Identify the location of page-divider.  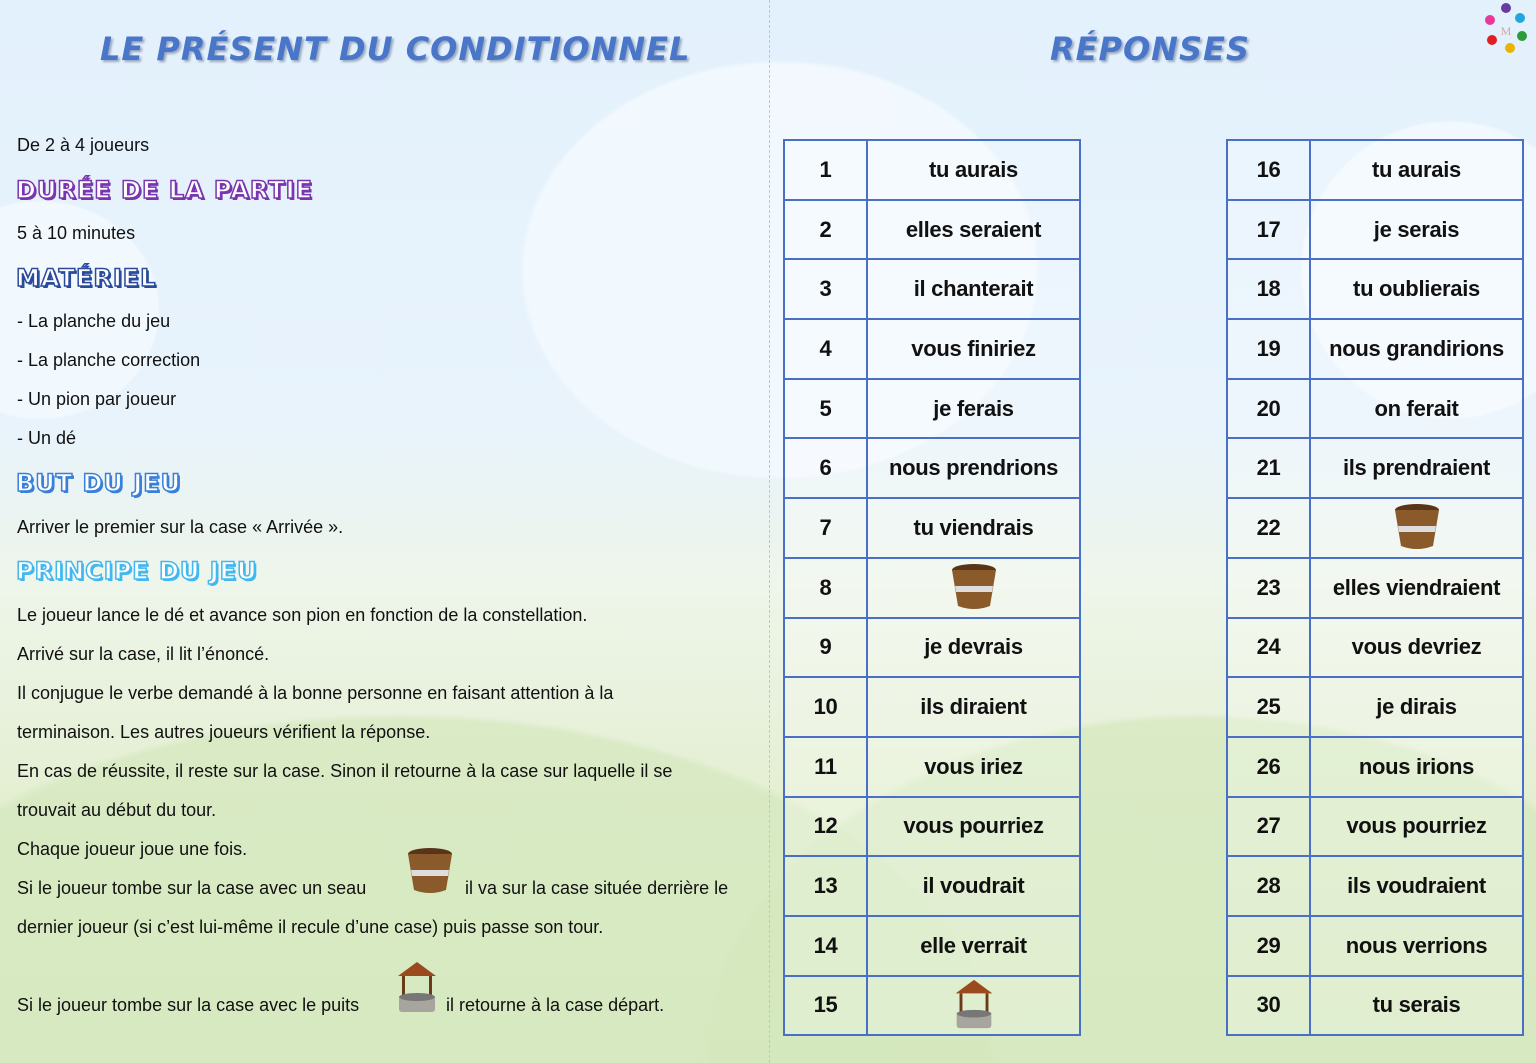
(769, 531).